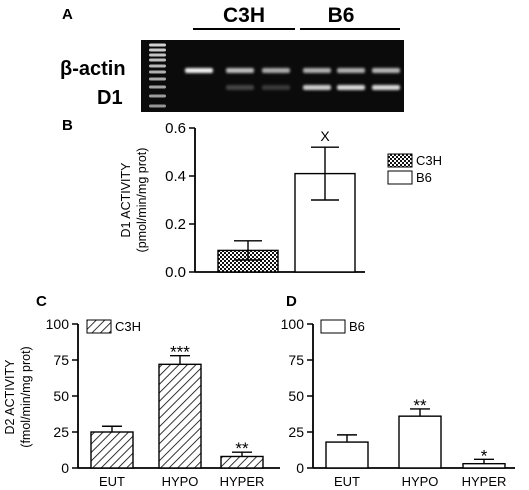 This screenshot has width=529, height=490. What do you see at coordinates (10, 397) in the screenshot?
I see `ylabel-c-line1: D2 ACTIVITY` at bounding box center [10, 397].